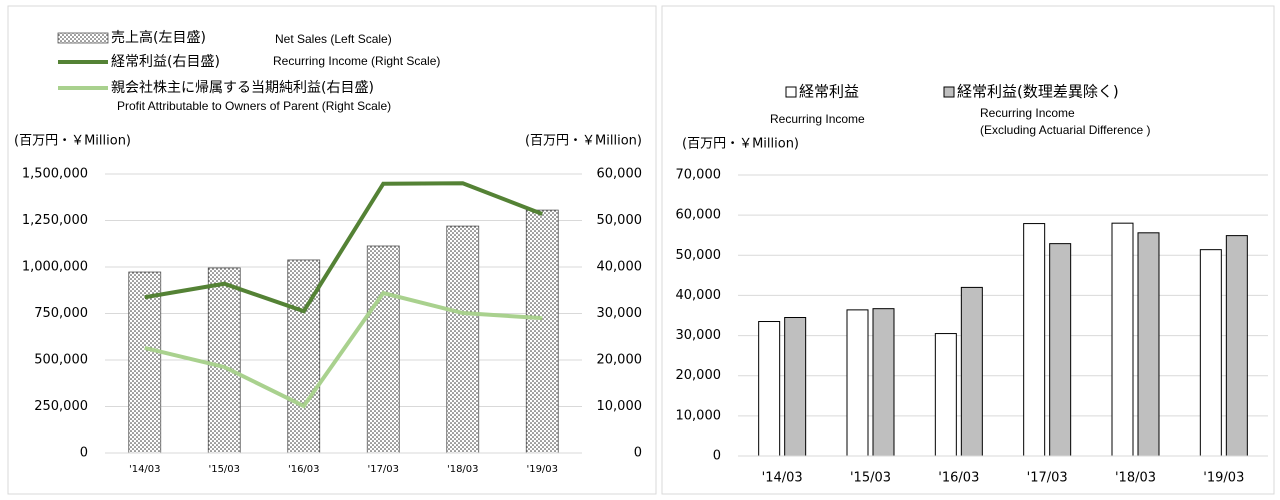  I want to click on legend-label: 親会社株主に帰属する当期純利益(右目盛), so click(242, 87).